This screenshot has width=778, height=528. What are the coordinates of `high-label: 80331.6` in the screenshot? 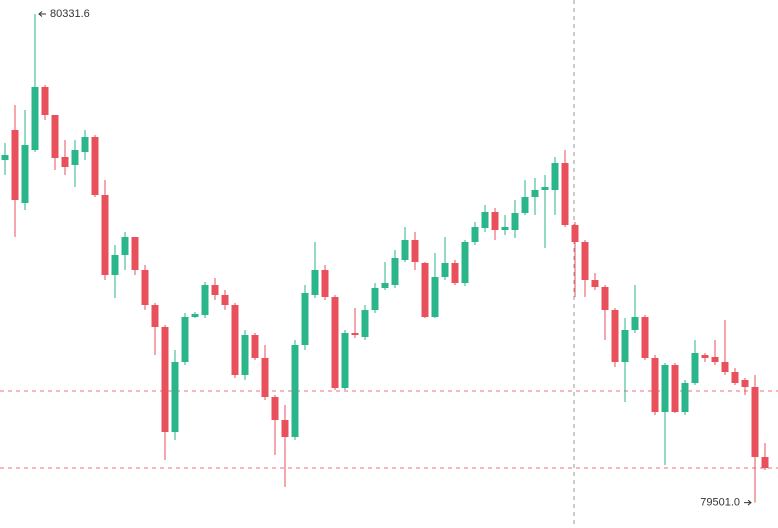 It's located at (70, 14).